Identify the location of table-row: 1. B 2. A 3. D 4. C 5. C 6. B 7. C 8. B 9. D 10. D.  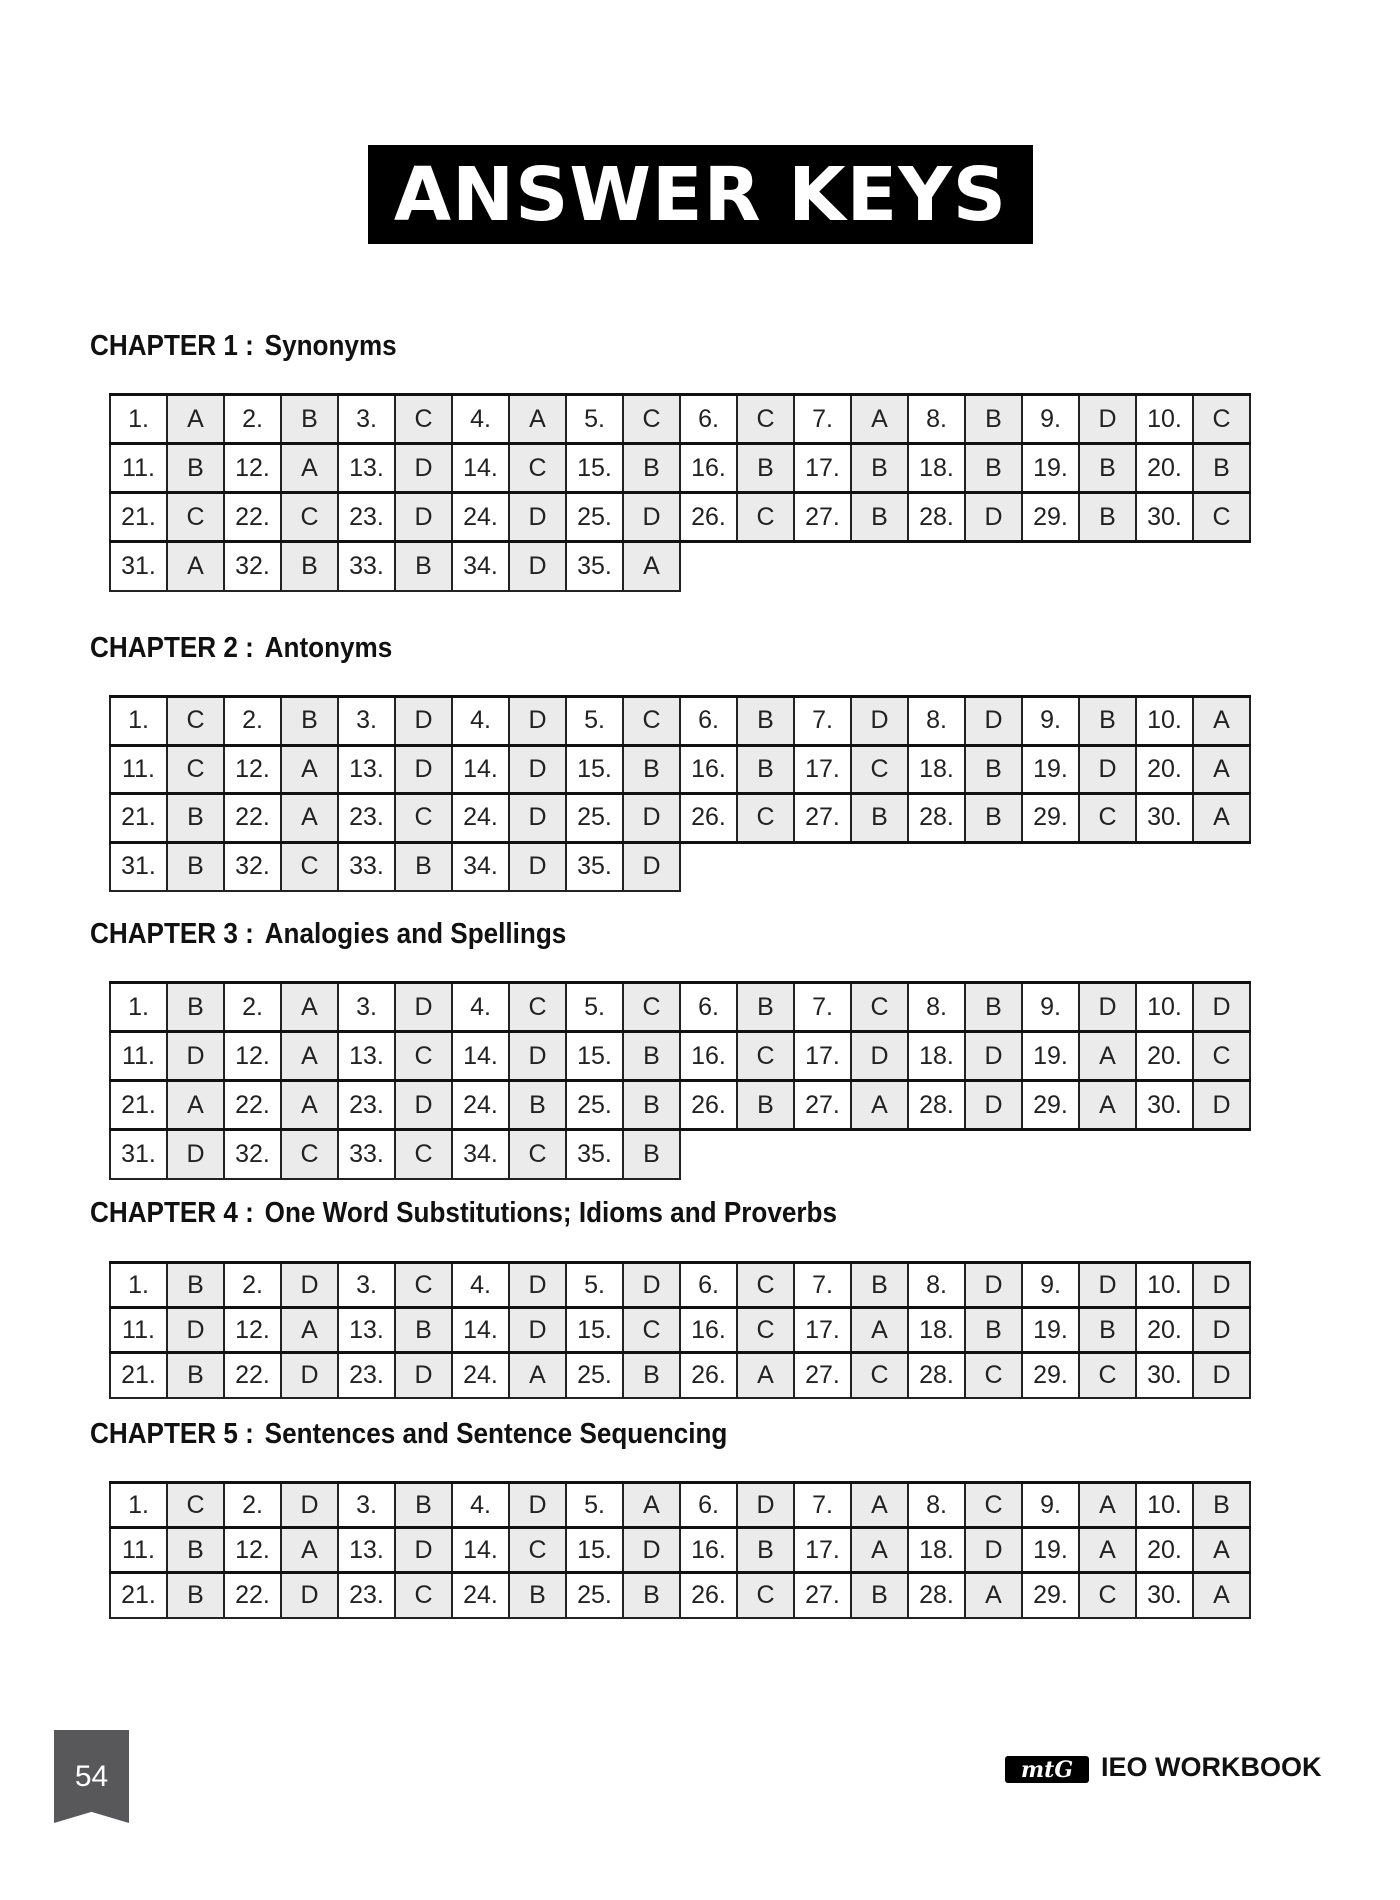
(680, 1007).